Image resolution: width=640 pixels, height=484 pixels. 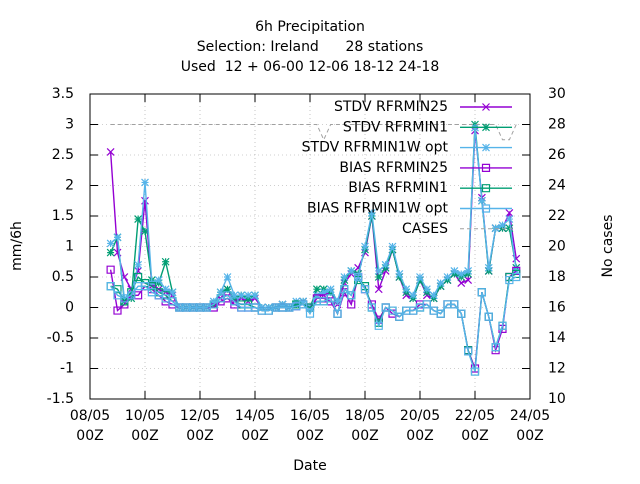 What do you see at coordinates (69, 125) in the screenshot?
I see `y-tick-label: 3` at bounding box center [69, 125].